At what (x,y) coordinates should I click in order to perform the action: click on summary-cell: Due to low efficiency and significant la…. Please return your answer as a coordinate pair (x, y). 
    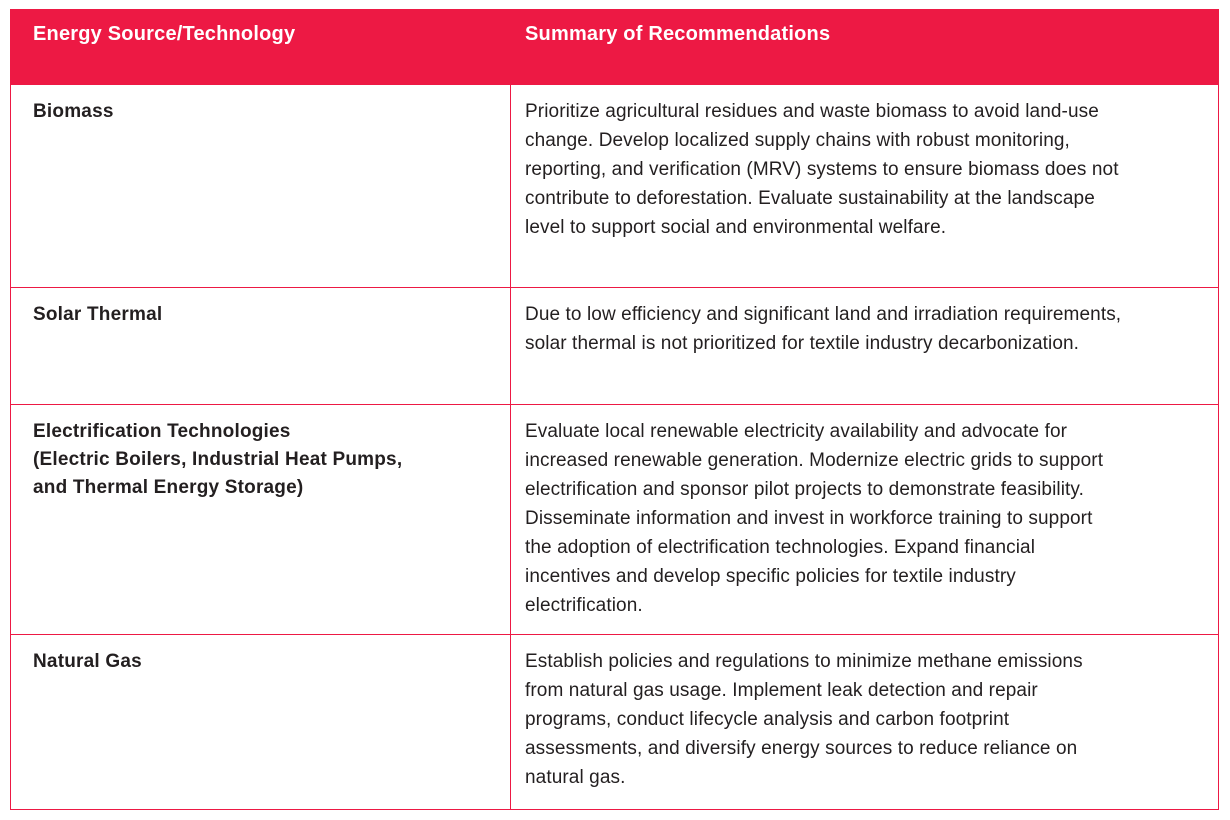
    Looking at the image, I should click on (864, 346).